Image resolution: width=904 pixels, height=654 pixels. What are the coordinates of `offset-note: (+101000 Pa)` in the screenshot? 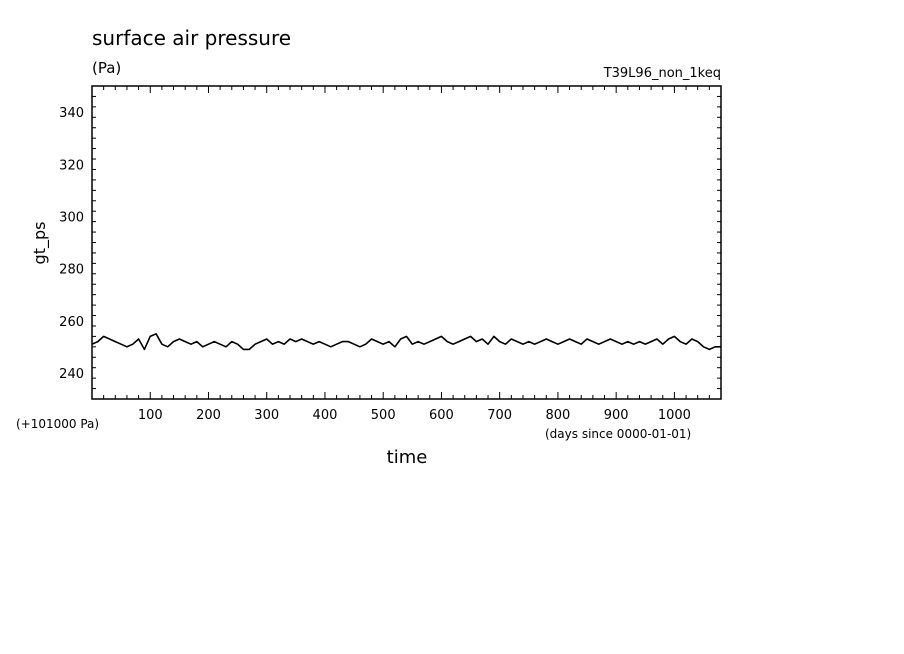 It's located at (57, 424).